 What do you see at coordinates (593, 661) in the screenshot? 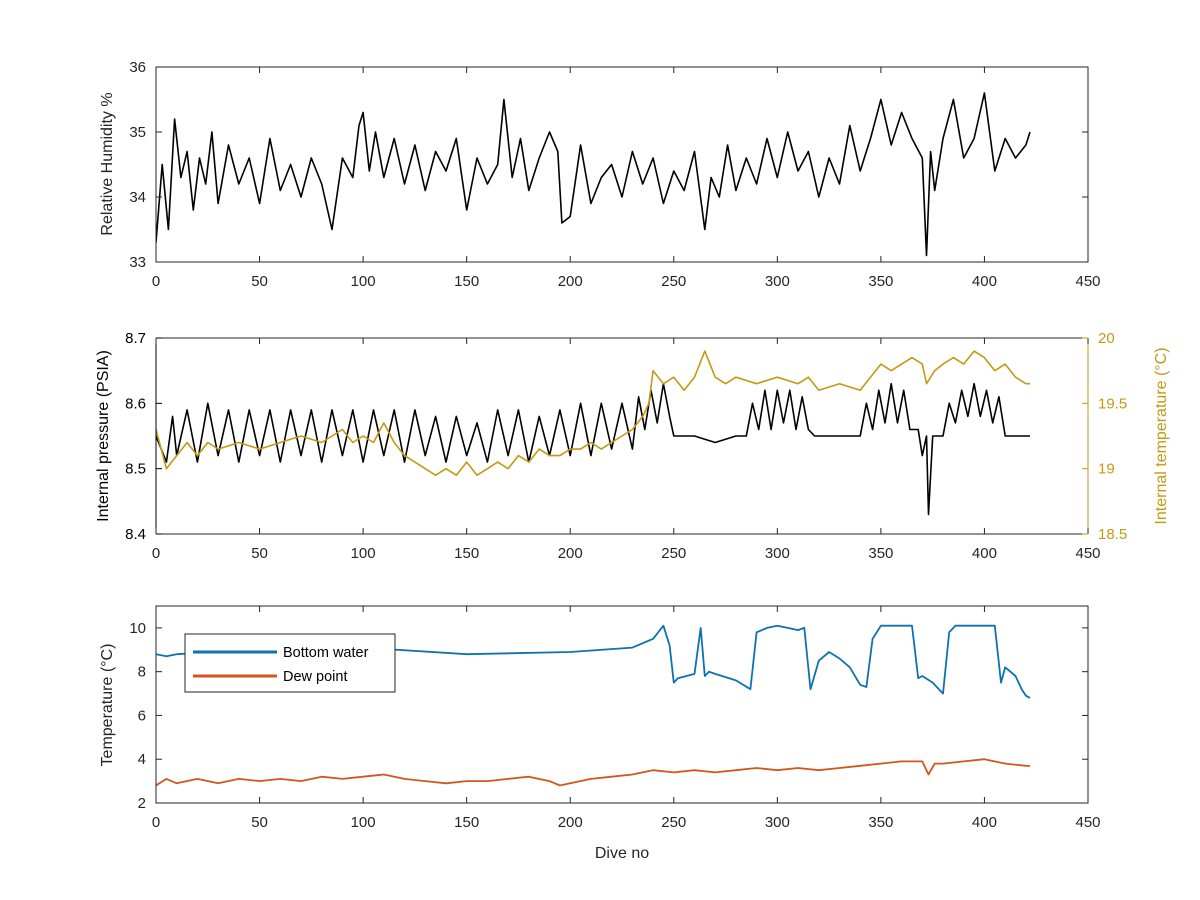
I see `series-line-bottom-water` at bounding box center [593, 661].